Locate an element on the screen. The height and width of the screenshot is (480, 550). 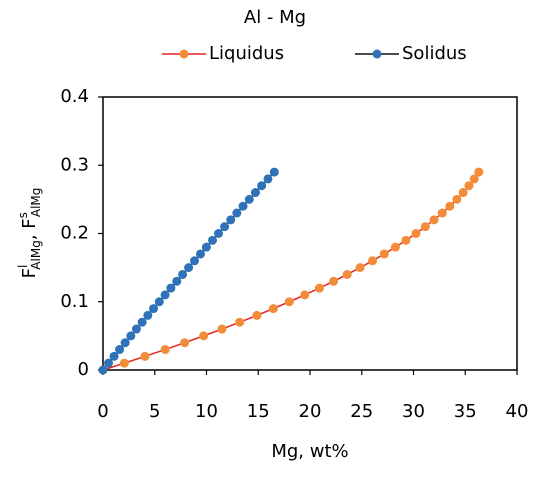
y-axis-label: FlAlMg, FsAlMg is located at coordinates (29, 233).